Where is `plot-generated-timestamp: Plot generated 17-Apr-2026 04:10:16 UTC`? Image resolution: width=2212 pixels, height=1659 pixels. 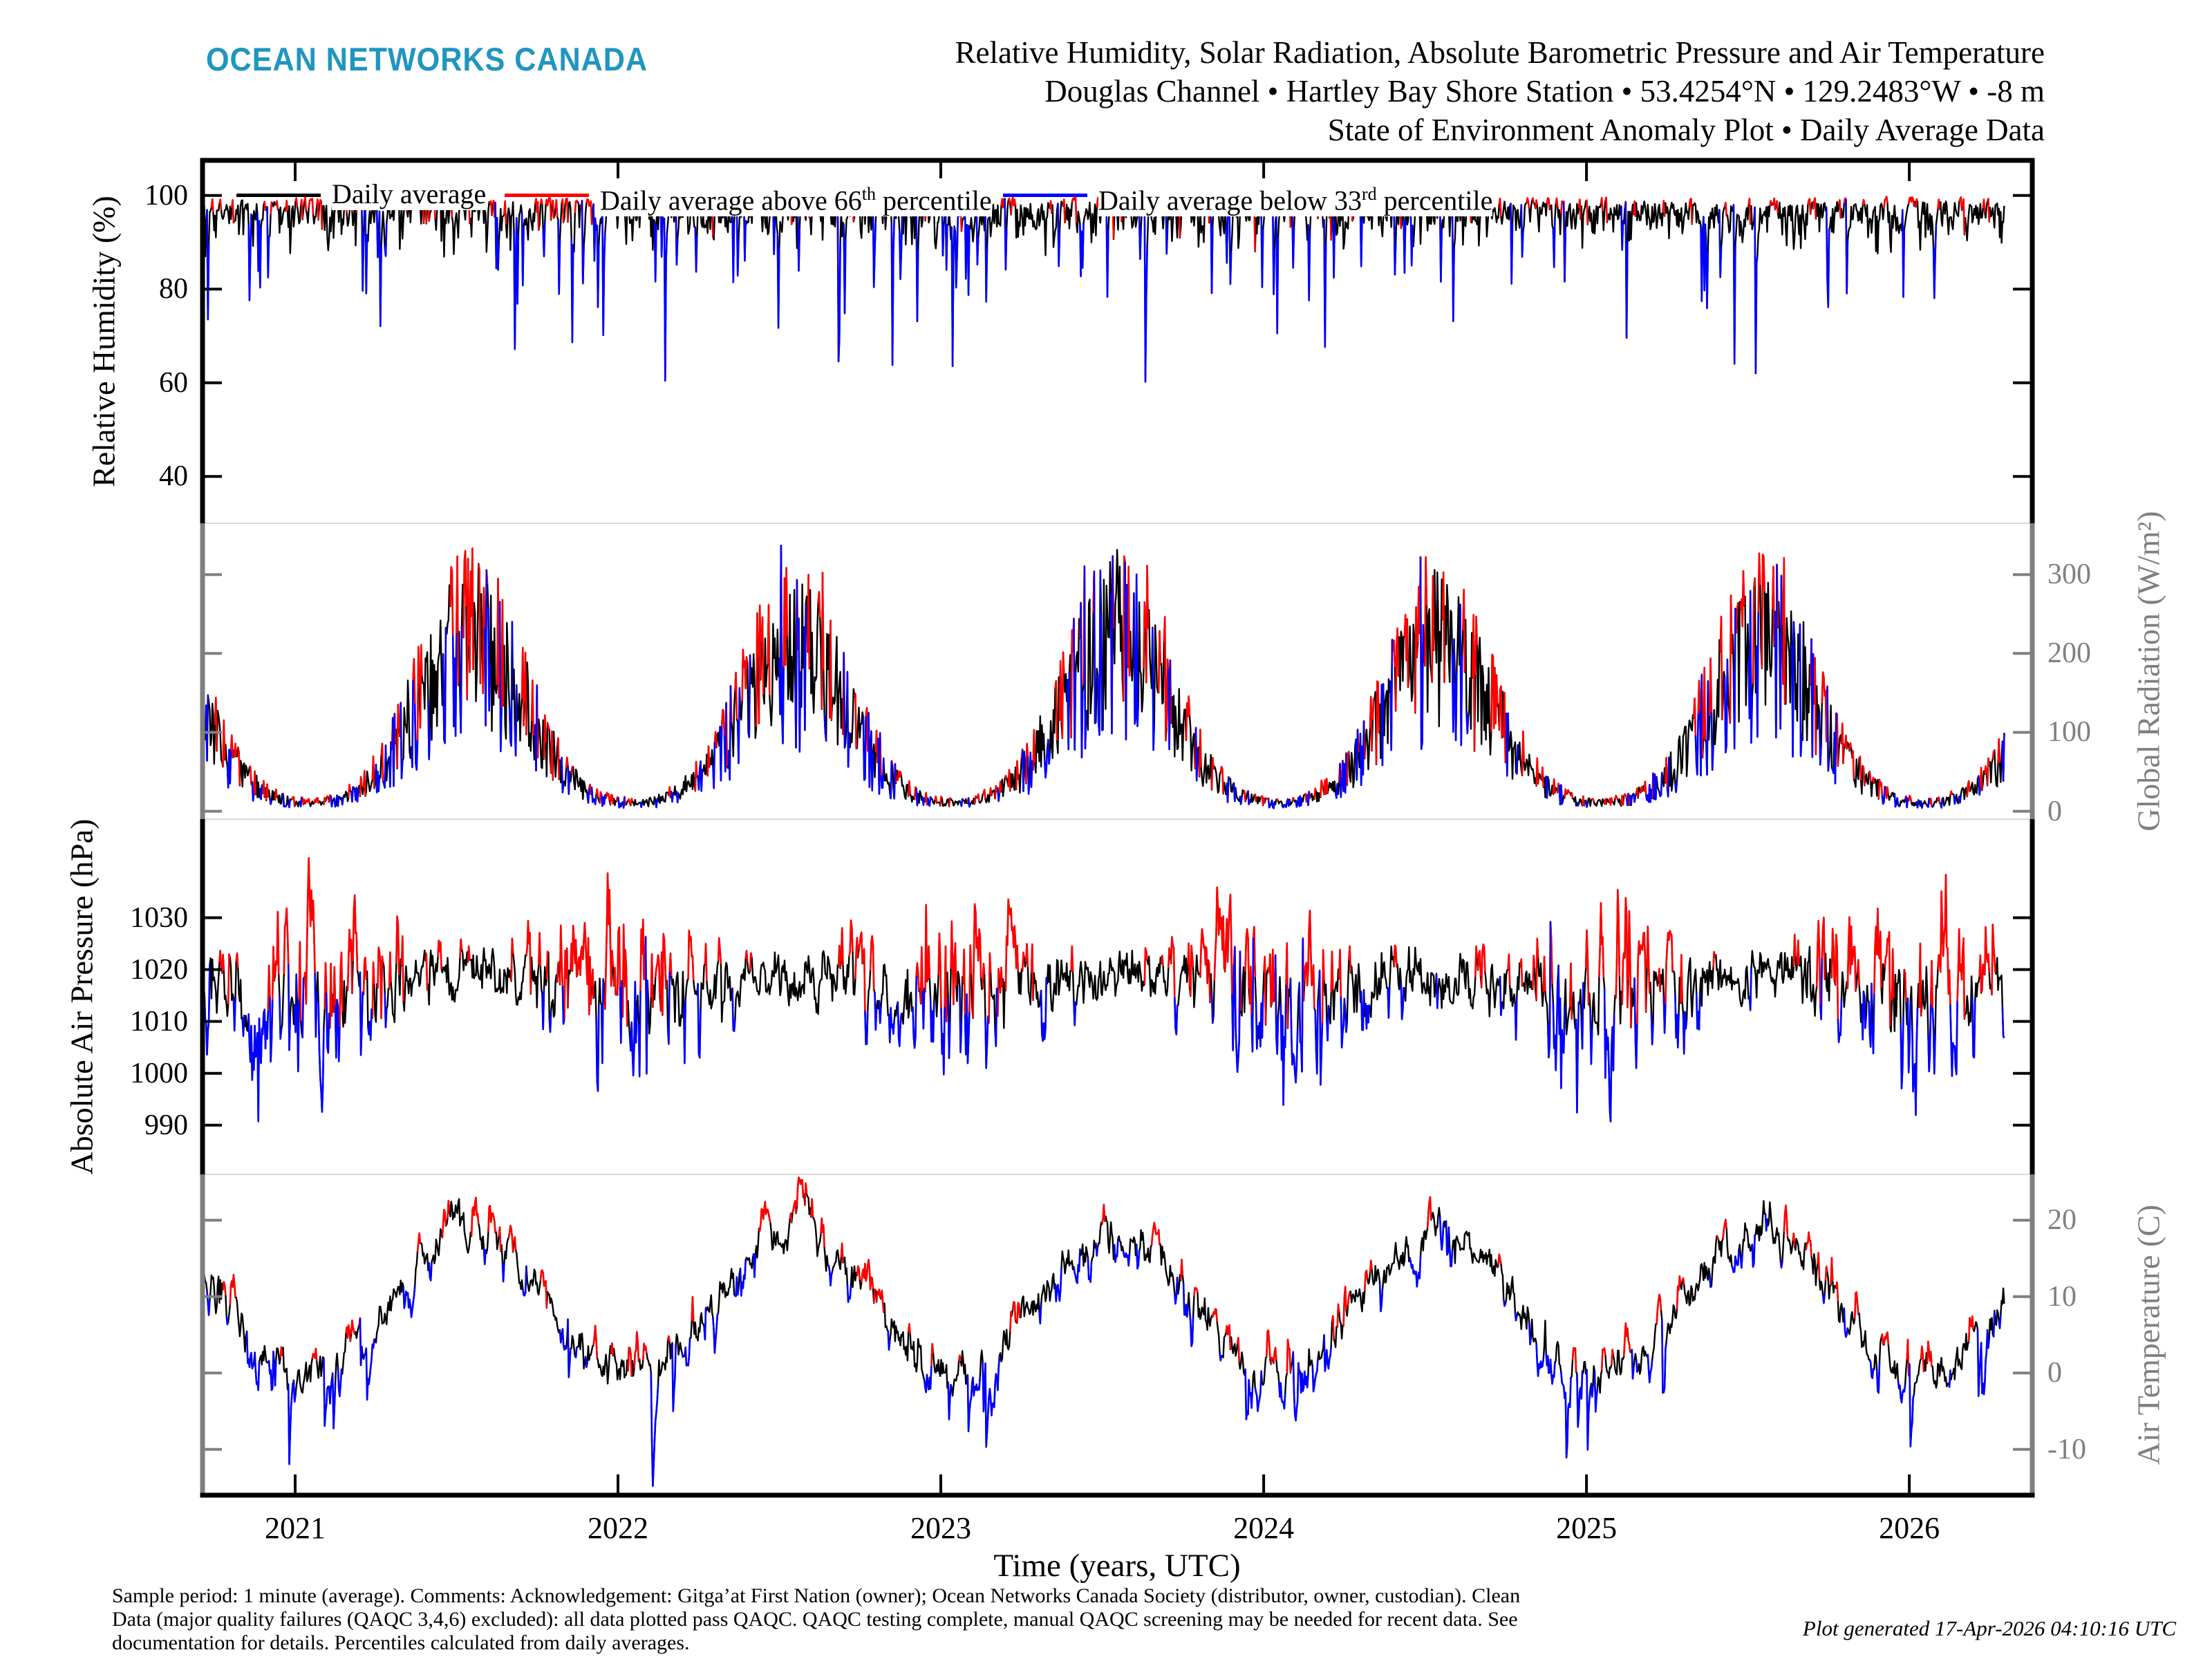
plot-generated-timestamp: Plot generated 17-Apr-2026 04:10:16 UTC is located at coordinates (1989, 1628).